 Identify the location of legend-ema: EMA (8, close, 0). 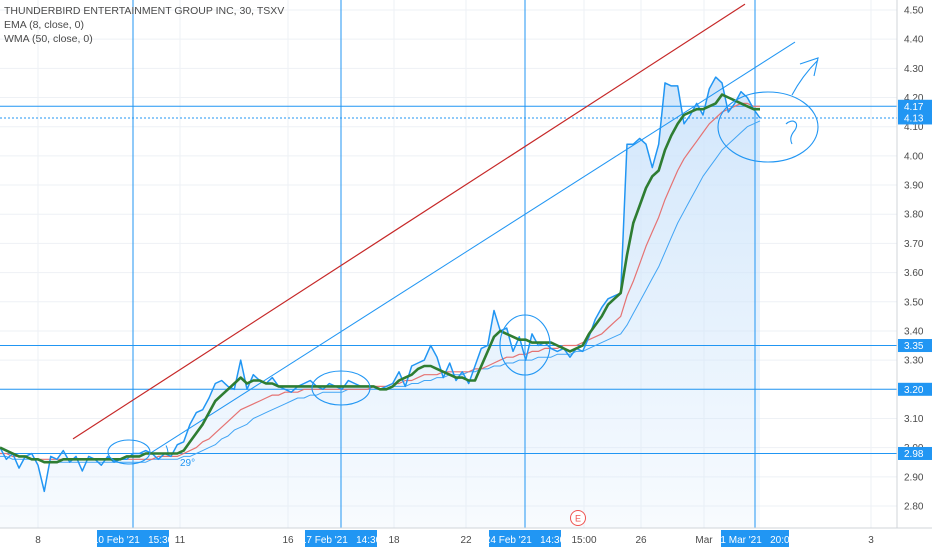
(44, 25).